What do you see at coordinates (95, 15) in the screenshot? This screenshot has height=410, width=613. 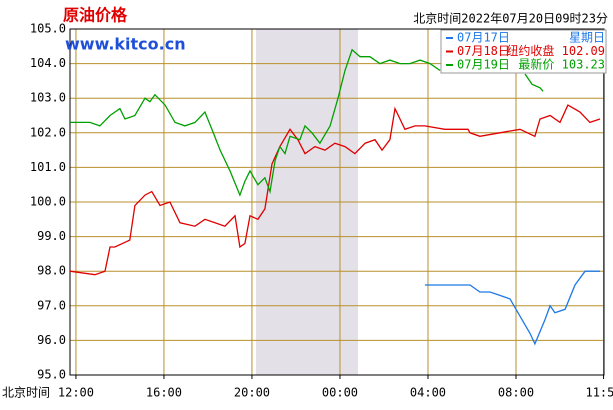 I see `chart-title: 原油价格` at bounding box center [95, 15].